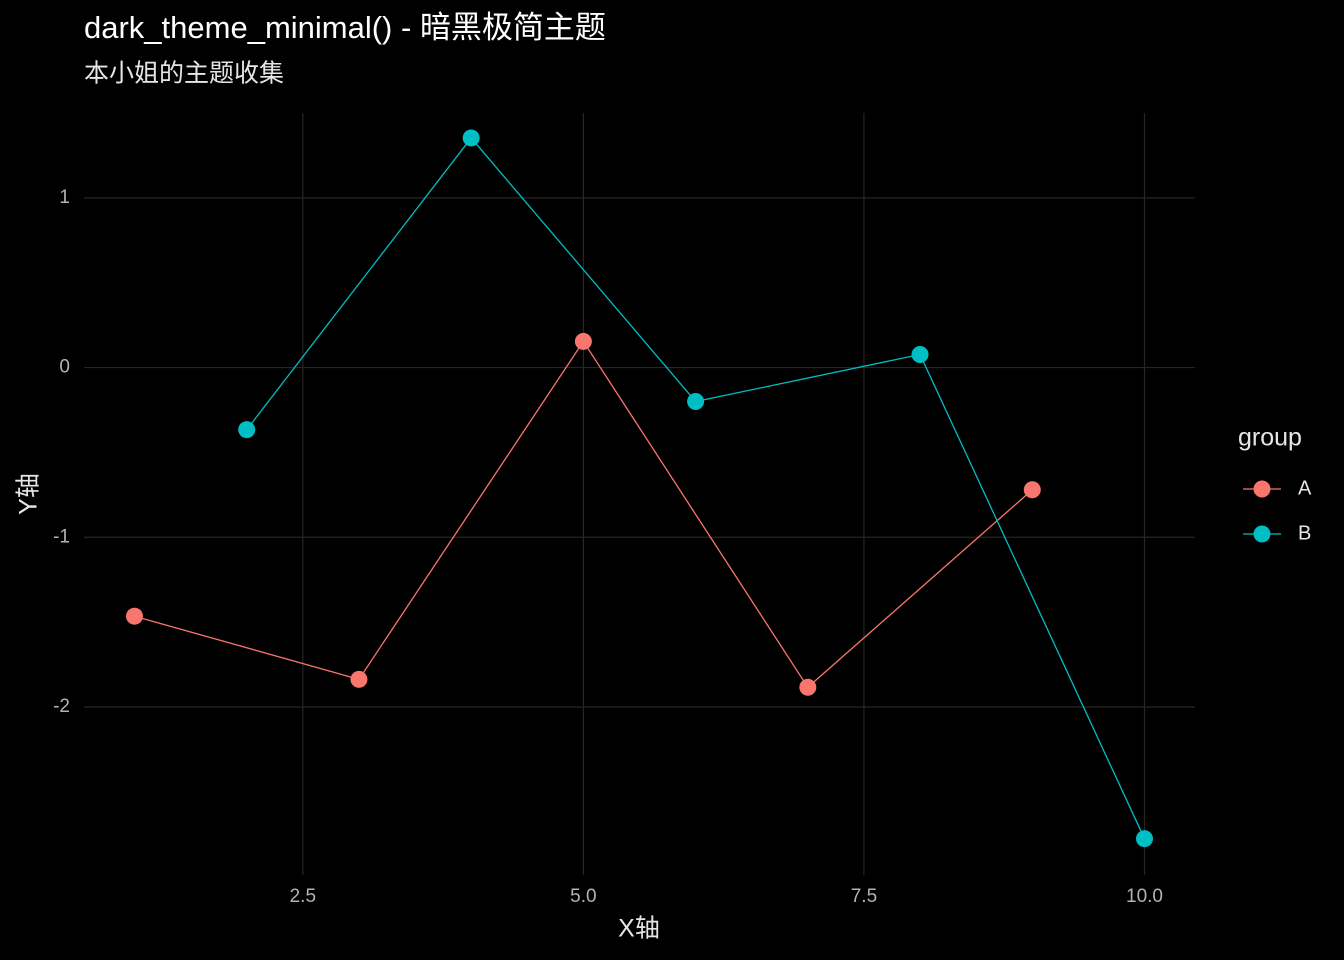 The width and height of the screenshot is (1344, 960). I want to click on chart-subtitle: 本小姐的主题收集, so click(184, 74).